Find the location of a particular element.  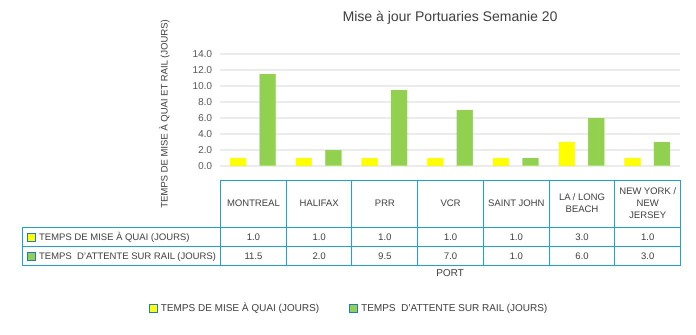

x-tick-label: LA / LONG BEACH is located at coordinates (582, 204).